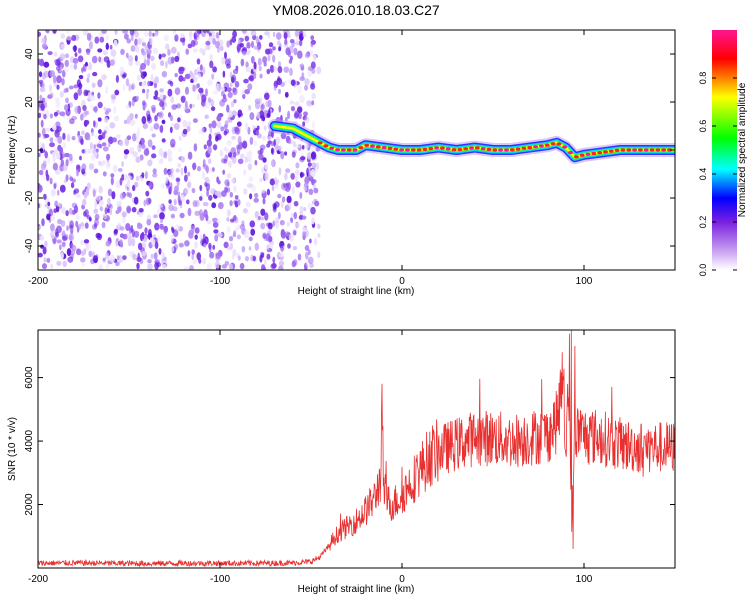  I want to click on colorbar-tick-label: 0.0, so click(703, 270).